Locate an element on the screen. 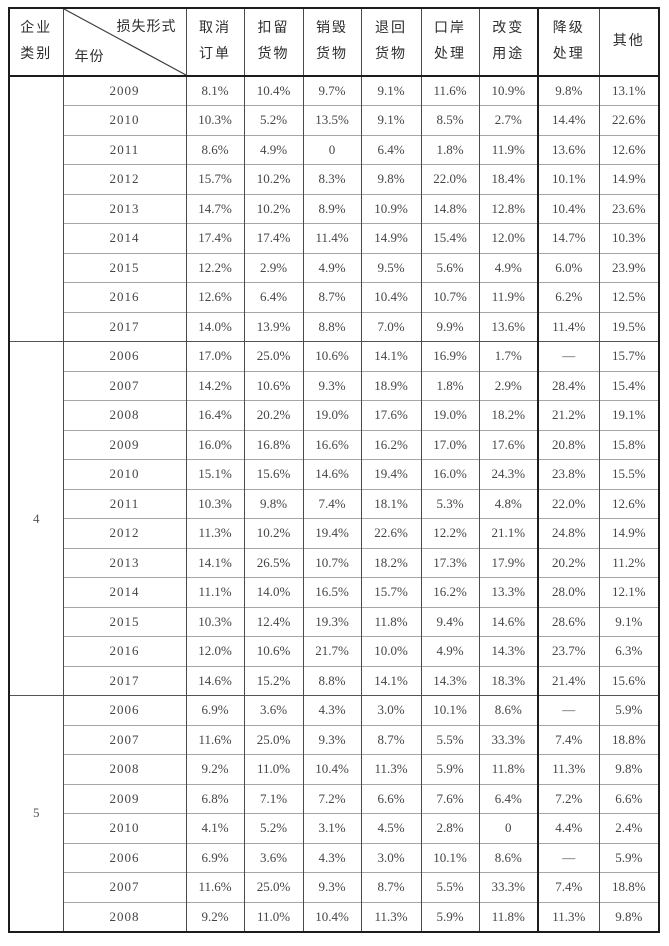 This screenshot has width=669, height=946. table-row: 2010 4.1% 5.2% 3.1% 4.5% 2.8% 0 4.4% 2.4% is located at coordinates (334, 828).